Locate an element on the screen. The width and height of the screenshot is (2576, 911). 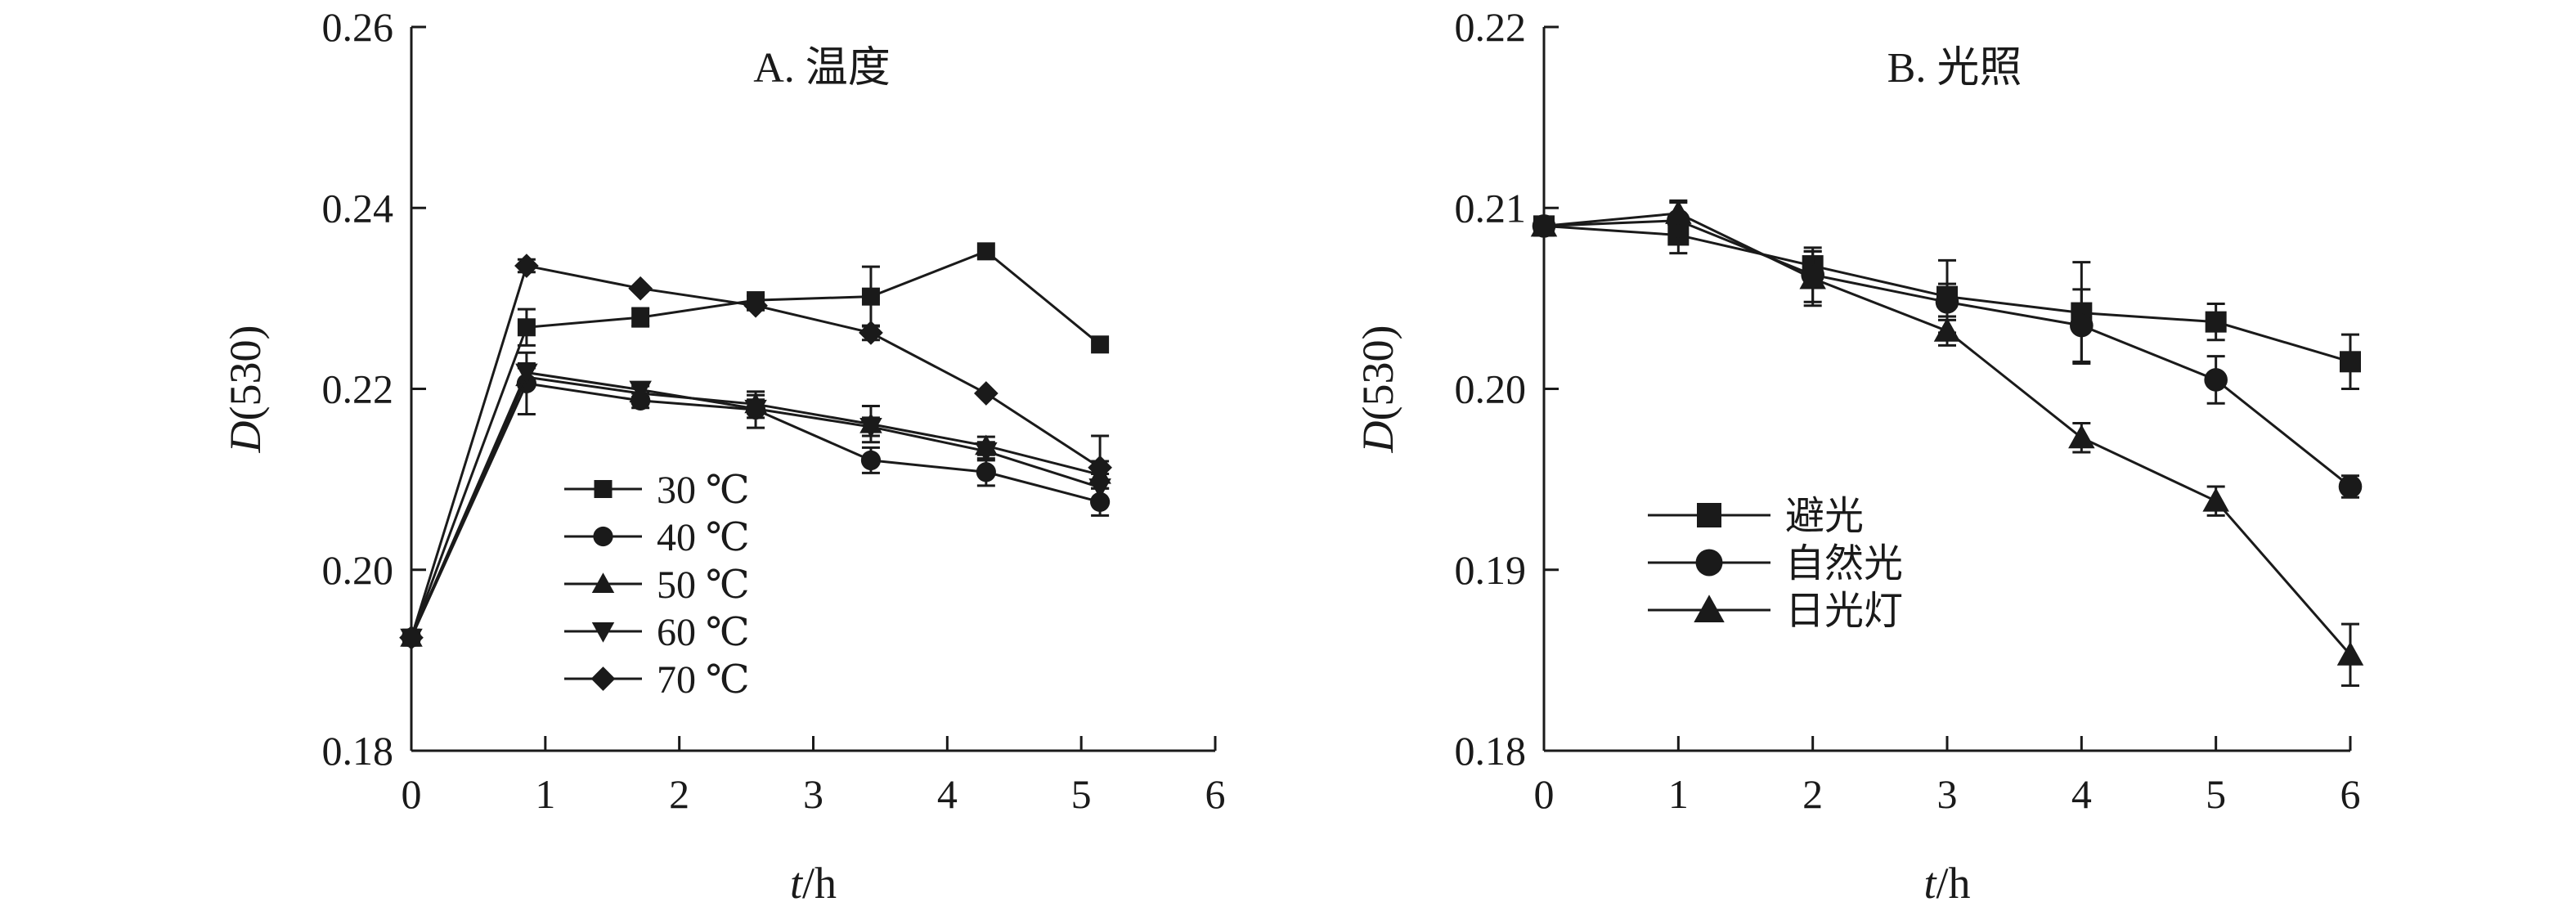
legend-item: 50 ℃ is located at coordinates (657, 585).